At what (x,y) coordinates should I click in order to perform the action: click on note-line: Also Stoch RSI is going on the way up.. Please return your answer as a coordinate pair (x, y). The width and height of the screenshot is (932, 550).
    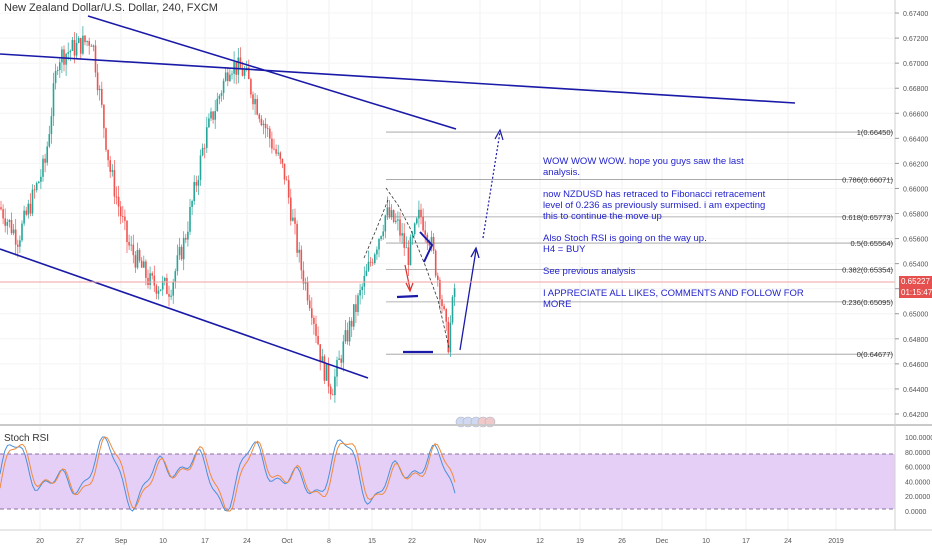
    Looking at the image, I should click on (625, 238).